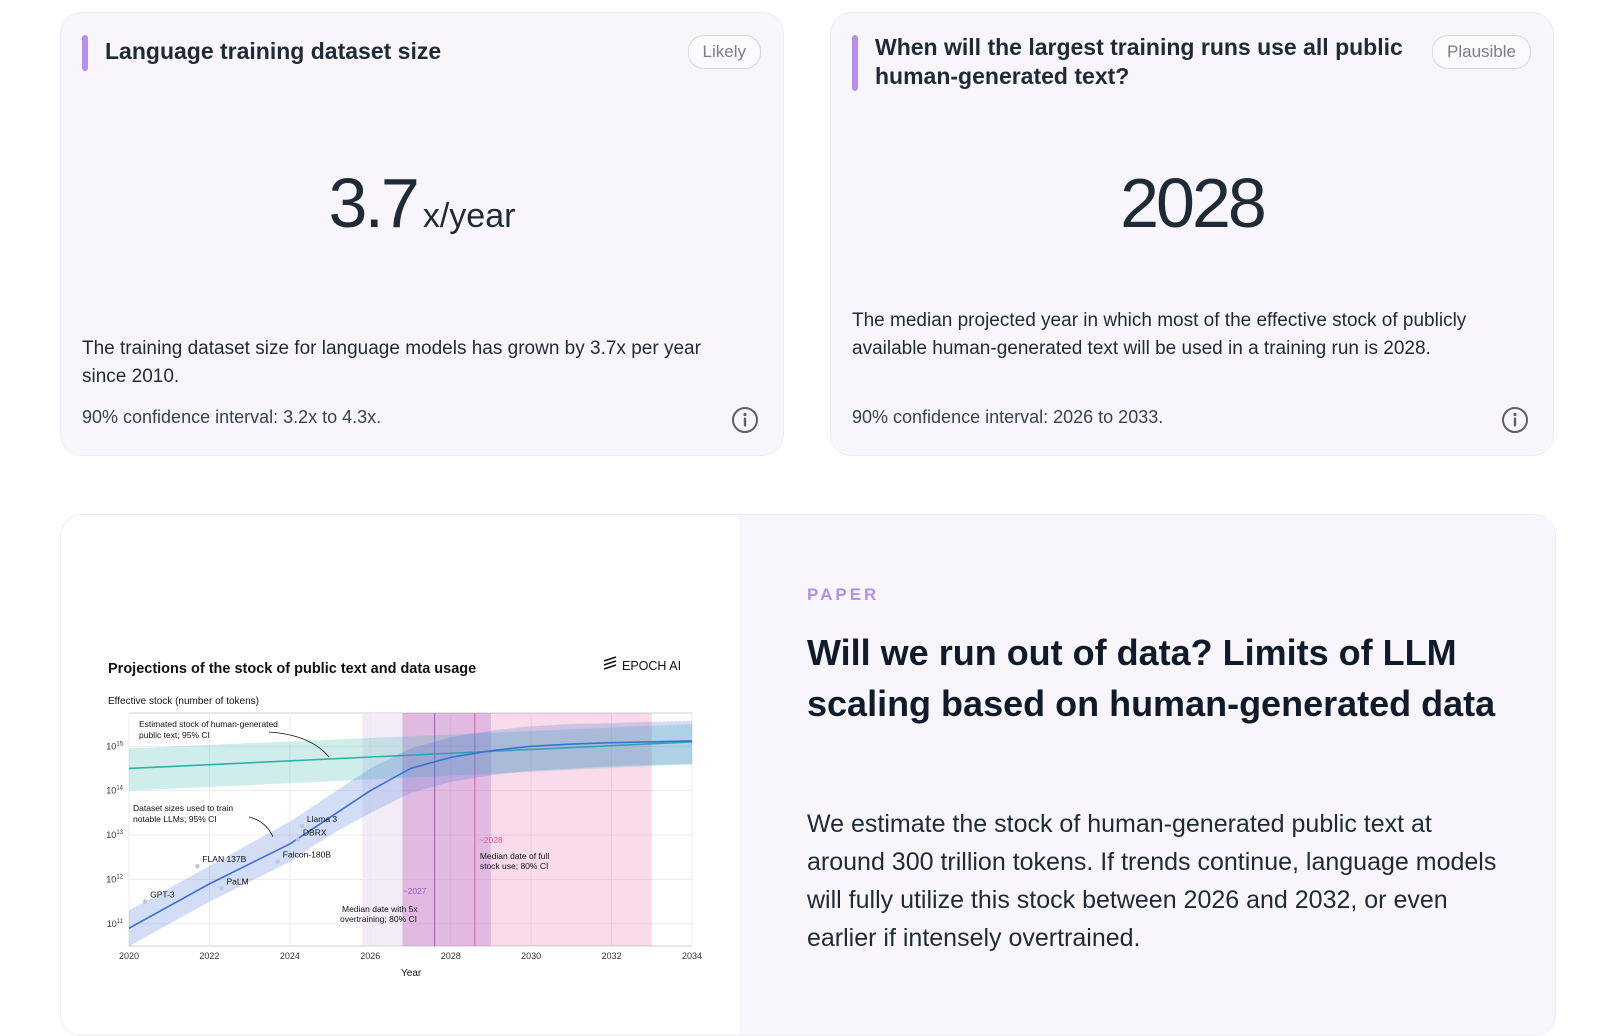 The width and height of the screenshot is (1600, 1036). Describe the element at coordinates (175, 819) in the screenshot. I see `dataset-legend-label-2: notable LLMs; 95% CI` at that location.